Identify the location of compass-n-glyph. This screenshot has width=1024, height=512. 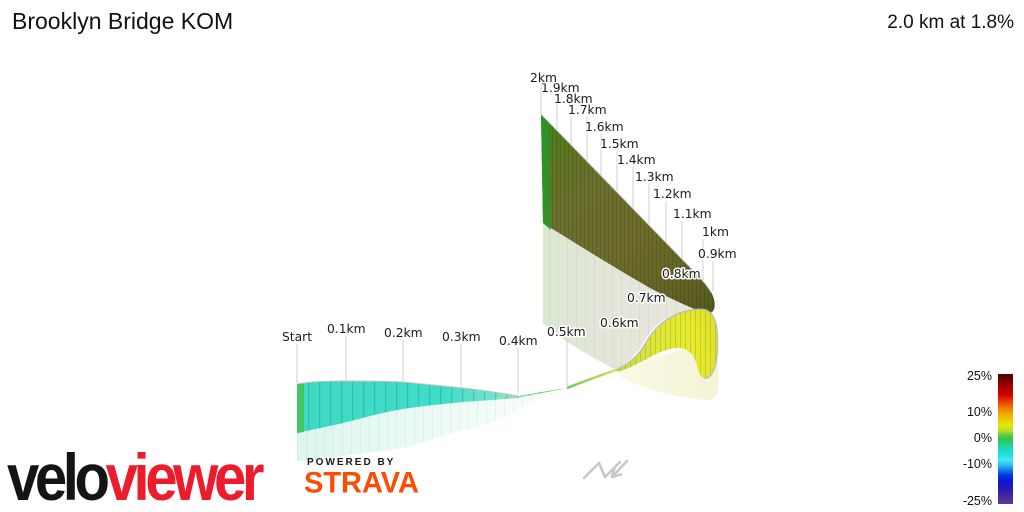
(602, 470).